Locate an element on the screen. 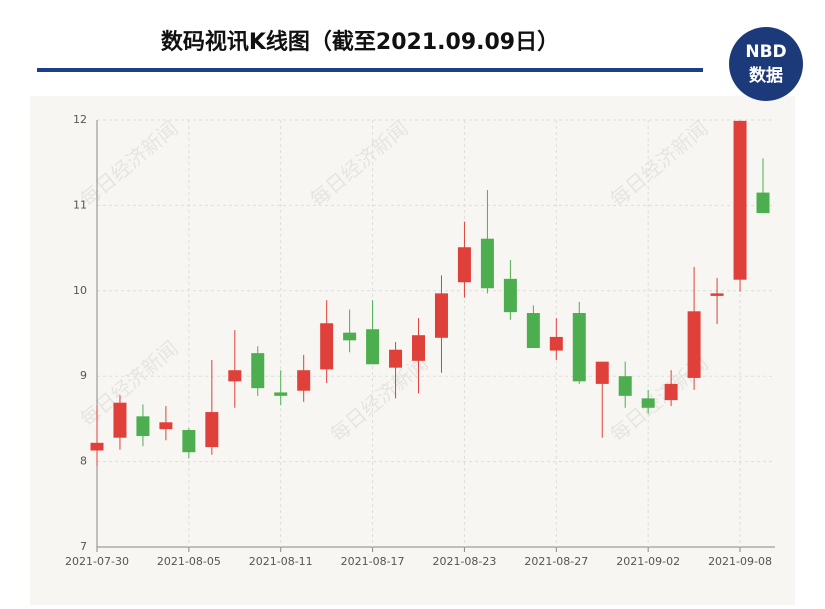 Image resolution: width=825 pixels, height=609 pixels. x-tick-label: 2021-08-23 is located at coordinates (464, 561).